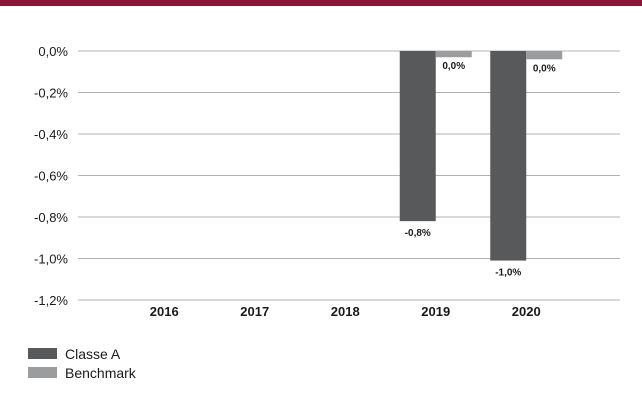 The height and width of the screenshot is (394, 642). What do you see at coordinates (345, 311) in the screenshot?
I see `x-tick-label: 2018` at bounding box center [345, 311].